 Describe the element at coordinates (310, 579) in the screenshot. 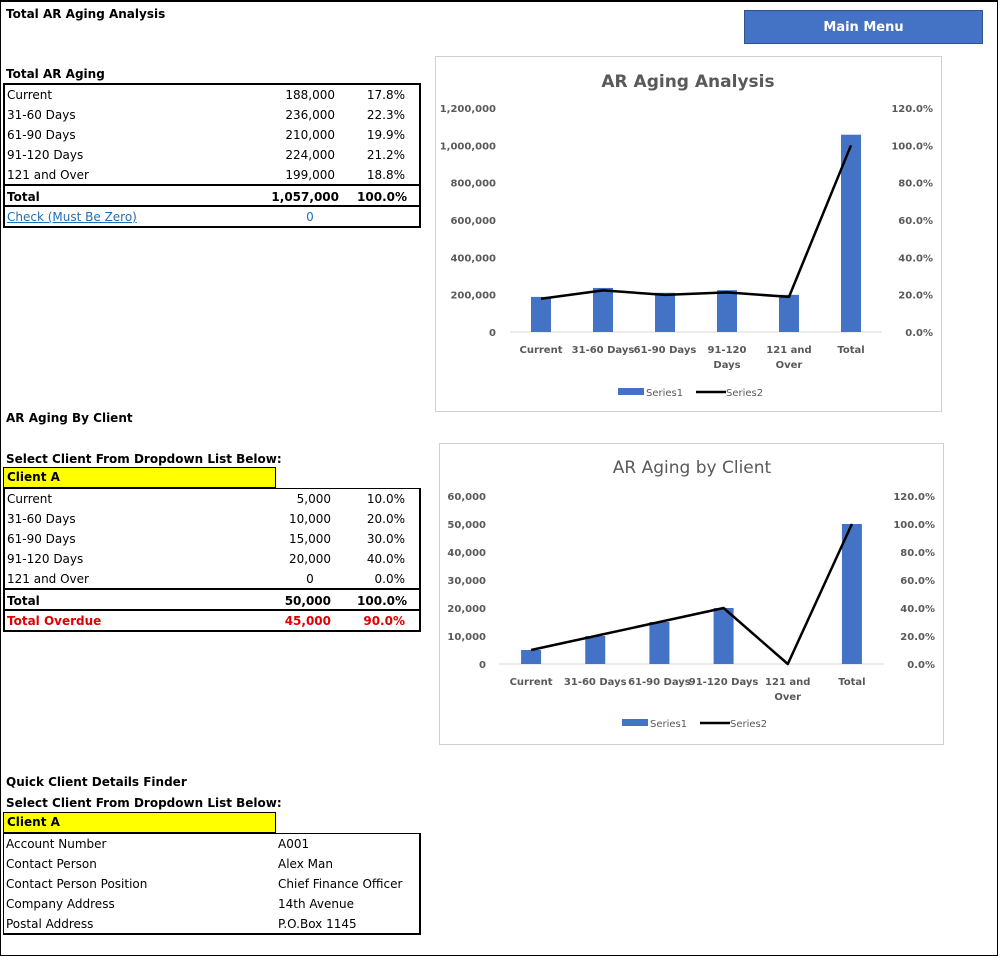

I see `row-amount: 0` at that location.